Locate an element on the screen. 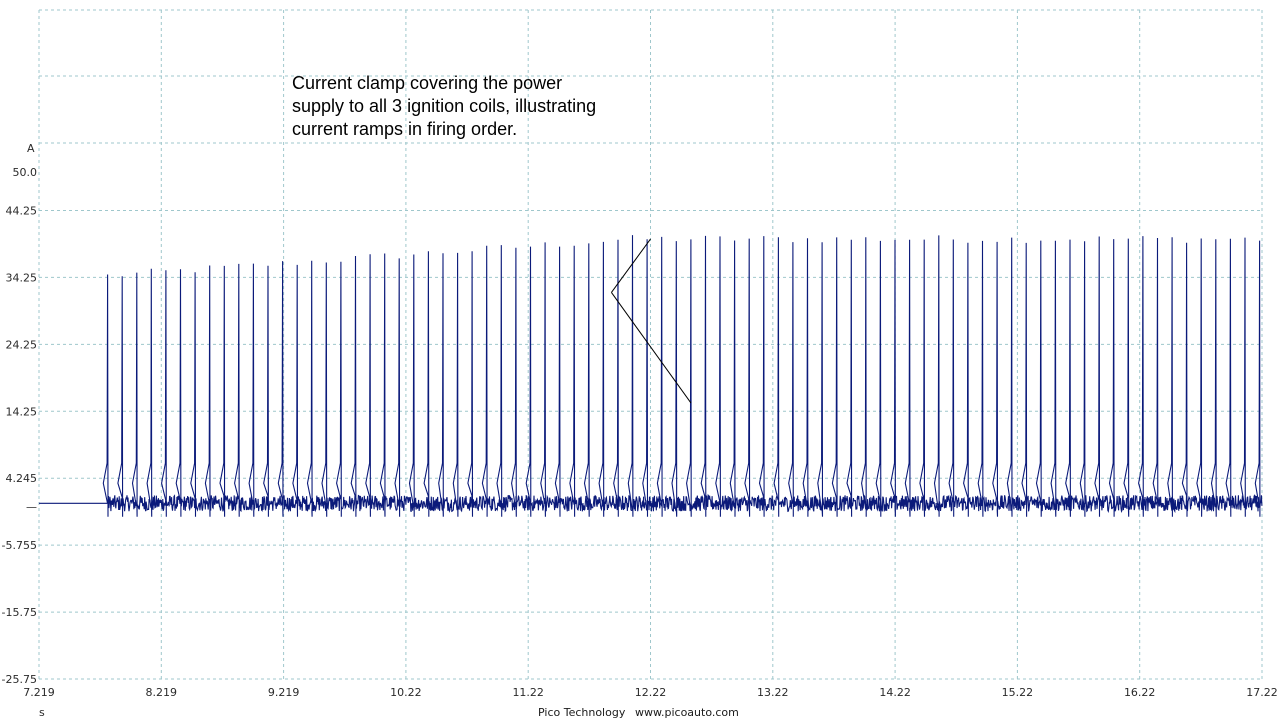 The height and width of the screenshot is (720, 1280). x-tick-label: 10.22 is located at coordinates (406, 692).